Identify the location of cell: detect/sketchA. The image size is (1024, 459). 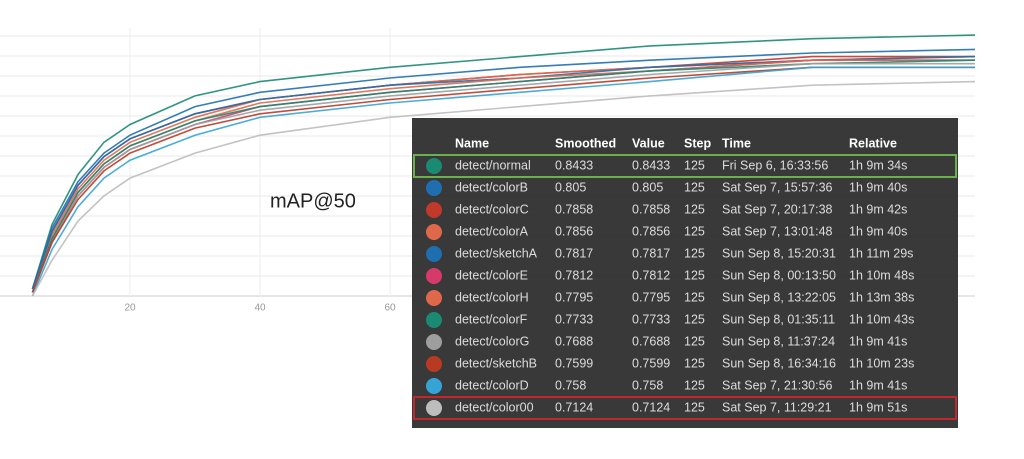
(496, 253).